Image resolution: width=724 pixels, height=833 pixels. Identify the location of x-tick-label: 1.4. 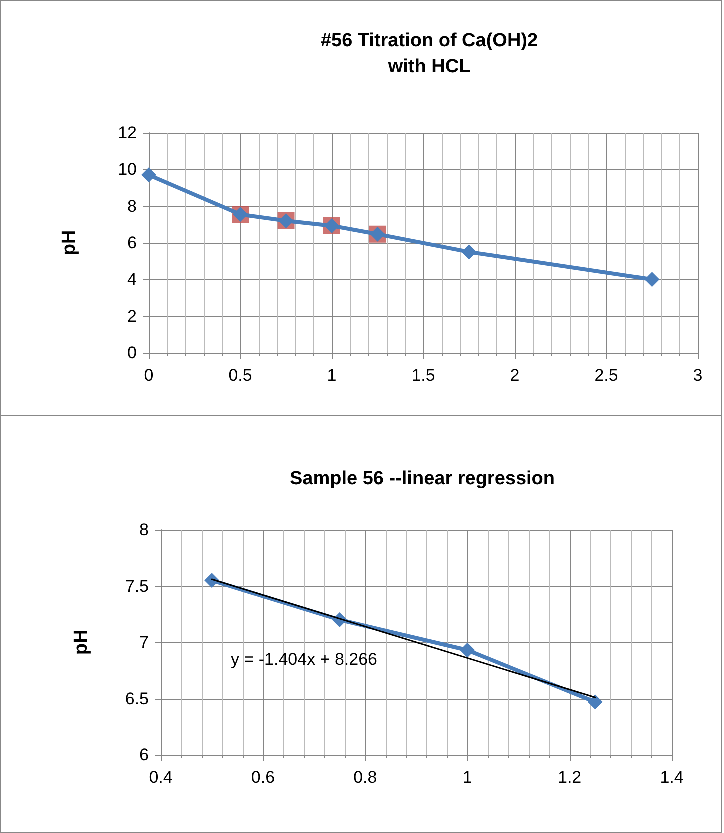
(672, 777).